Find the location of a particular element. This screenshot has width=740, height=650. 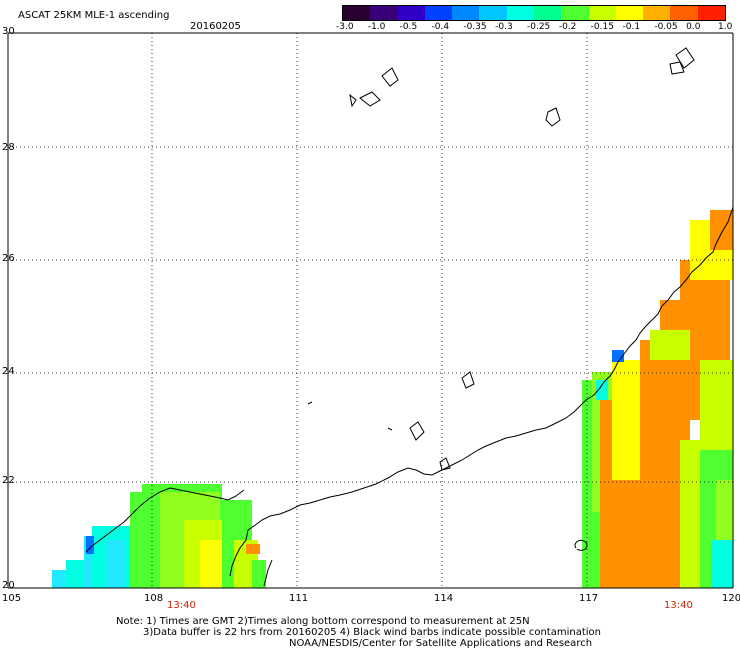

color-scale-label: 1.0 is located at coordinates (725, 27).